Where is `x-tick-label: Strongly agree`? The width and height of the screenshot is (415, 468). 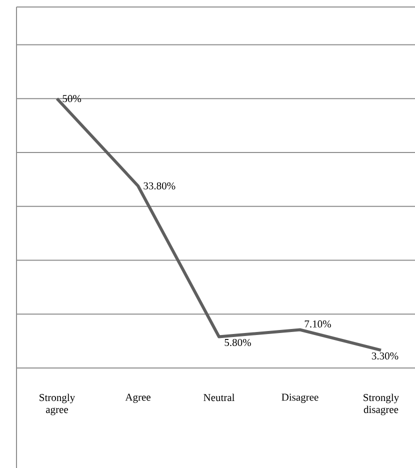
x-tick-label: Strongly agree is located at coordinates (58, 405).